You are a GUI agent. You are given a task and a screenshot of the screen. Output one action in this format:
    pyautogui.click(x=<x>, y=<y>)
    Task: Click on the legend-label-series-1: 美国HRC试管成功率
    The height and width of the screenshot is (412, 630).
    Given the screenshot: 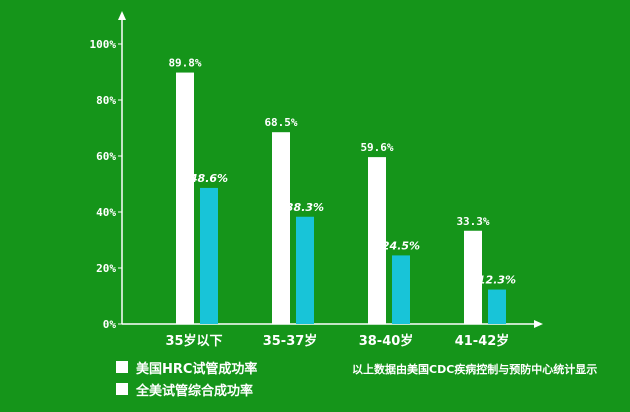 What is the action you would take?
    pyautogui.click(x=197, y=369)
    